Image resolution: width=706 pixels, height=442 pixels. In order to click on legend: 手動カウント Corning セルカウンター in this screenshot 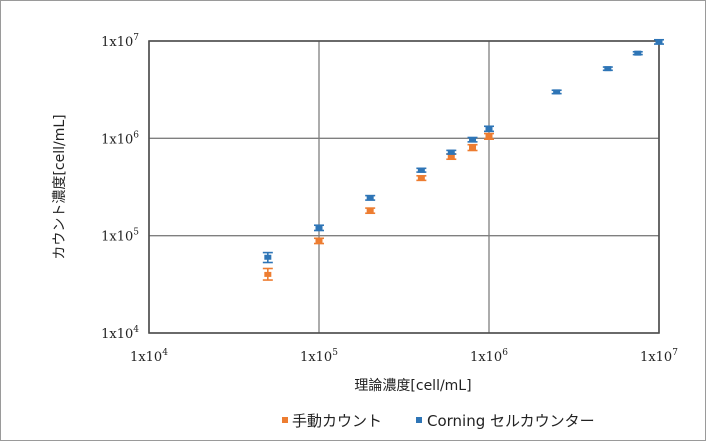, I will do `click(438, 421)`.